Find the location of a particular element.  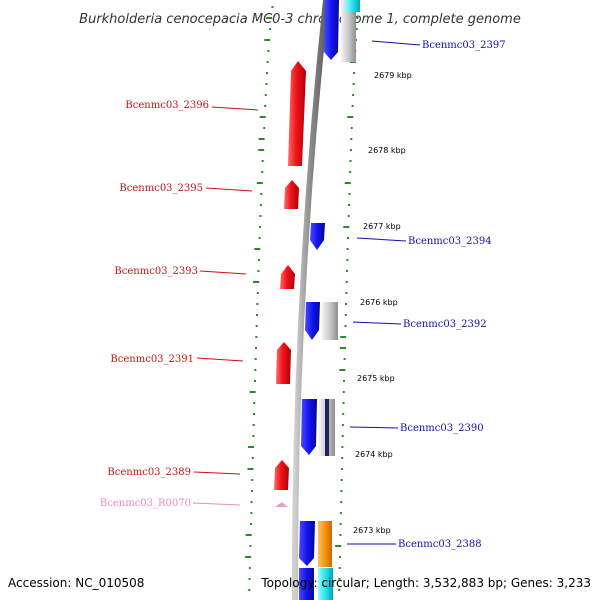

forward-strand-features is located at coordinates (290, 284).